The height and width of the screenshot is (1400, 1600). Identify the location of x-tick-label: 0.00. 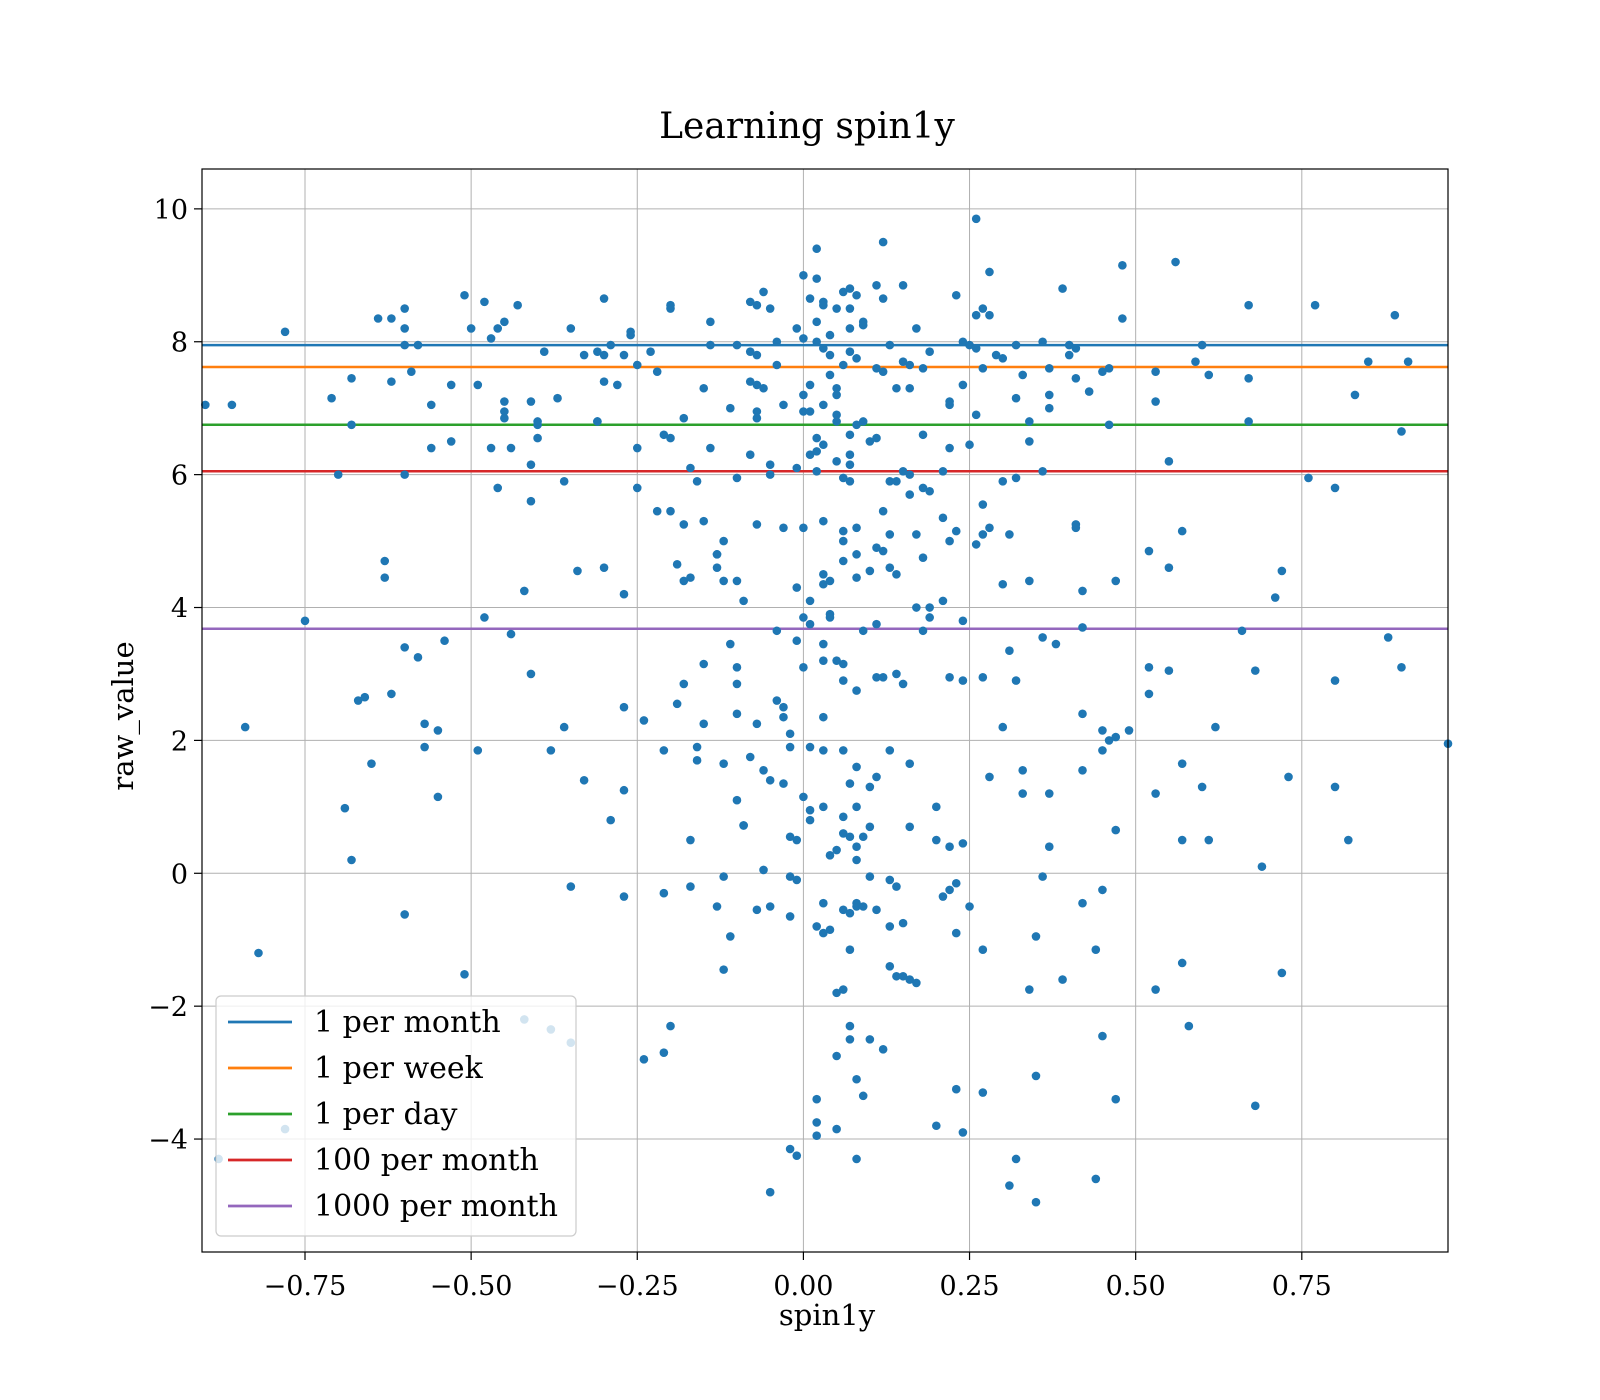
(803, 1286).